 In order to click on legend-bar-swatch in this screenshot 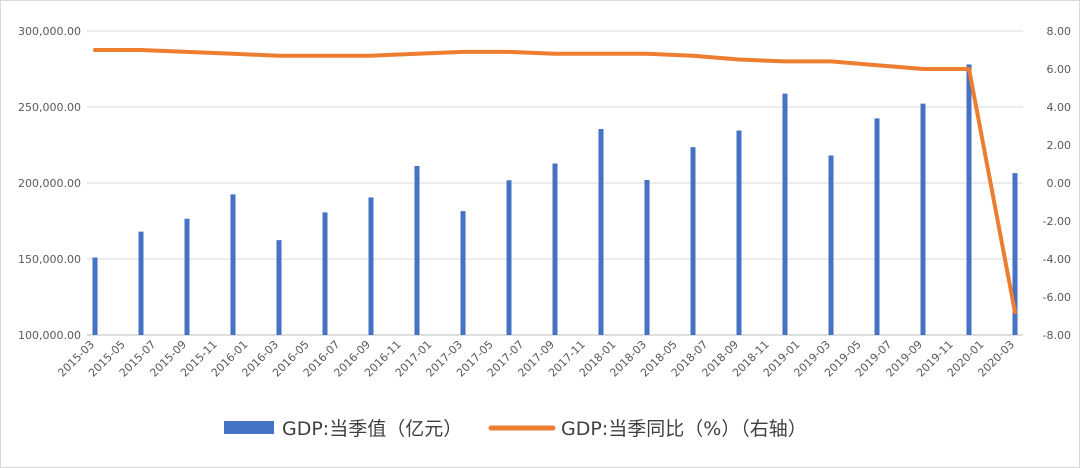, I will do `click(249, 427)`.